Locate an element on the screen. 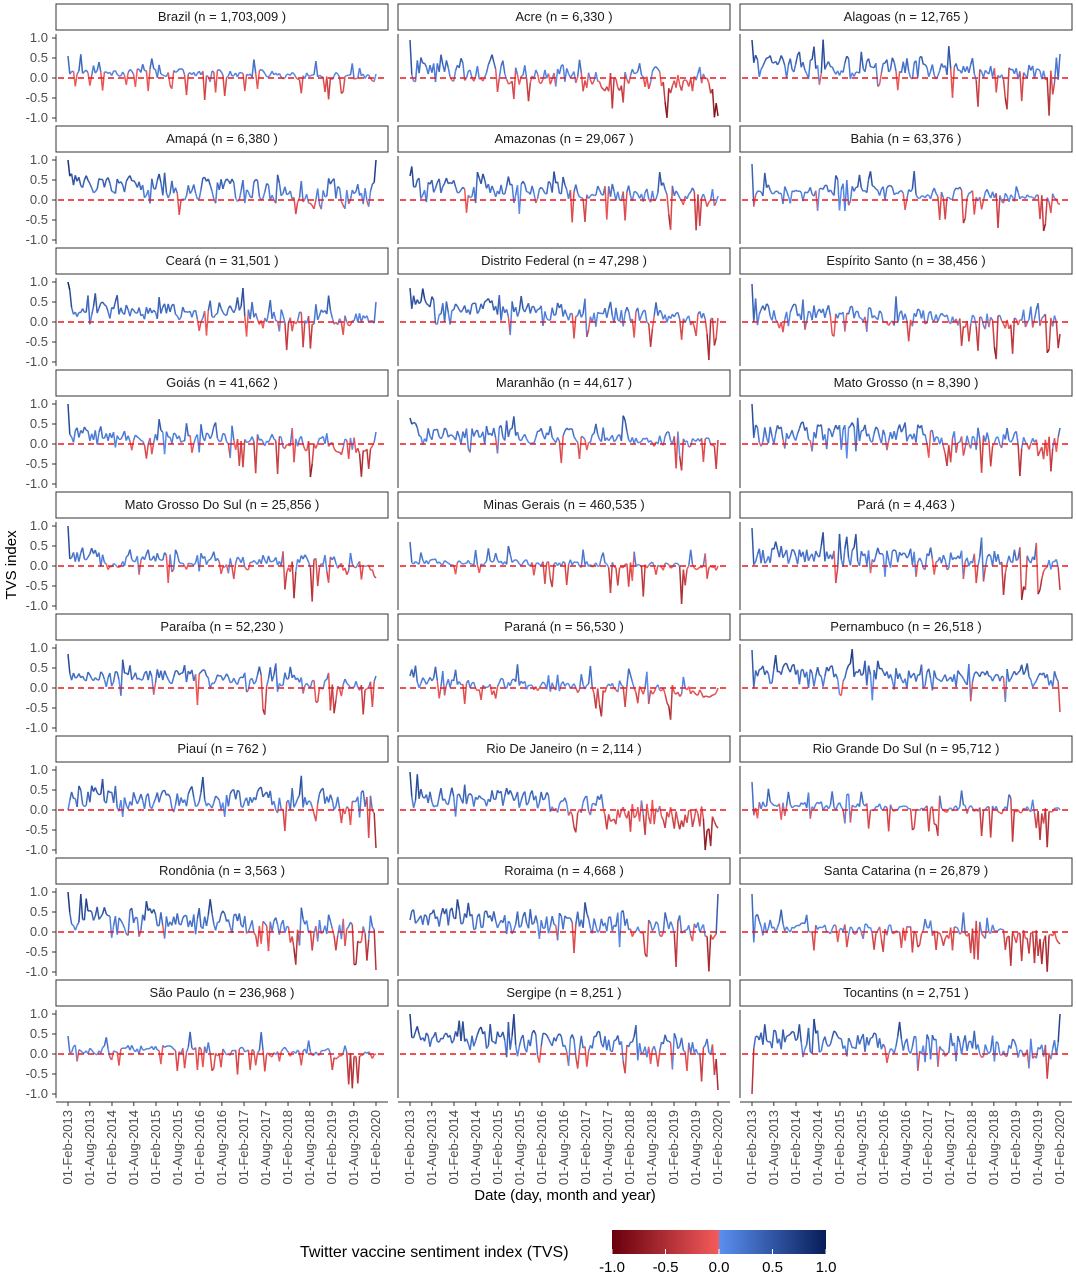  x-tick-label: 01-Feb-2016 is located at coordinates (883, 1147).